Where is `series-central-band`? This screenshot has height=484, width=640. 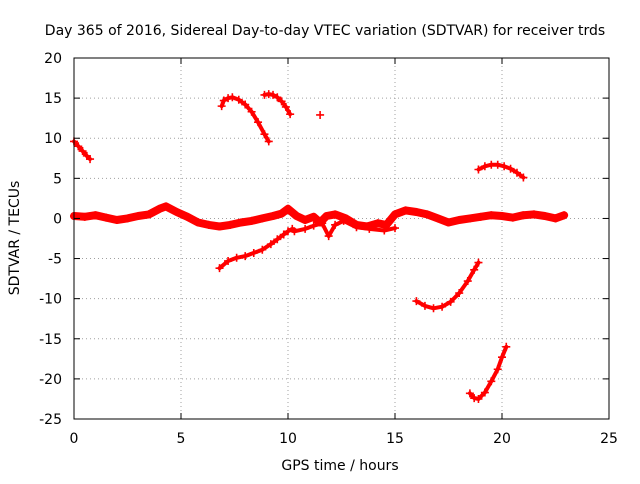 series-central-band is located at coordinates (319, 216).